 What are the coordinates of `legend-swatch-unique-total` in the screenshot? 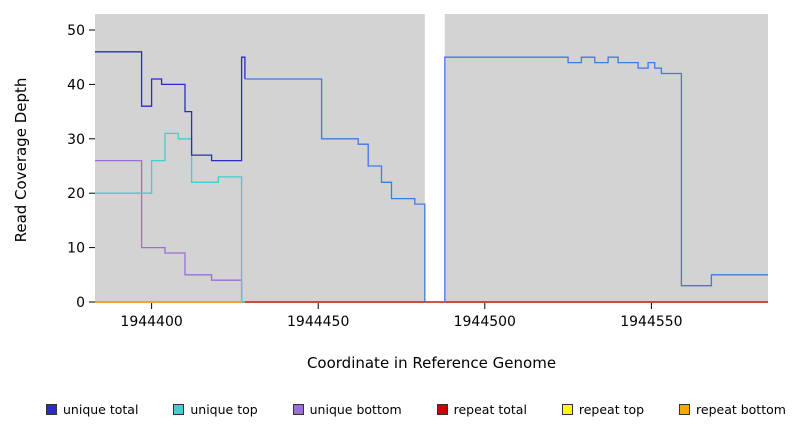 It's located at (51, 409).